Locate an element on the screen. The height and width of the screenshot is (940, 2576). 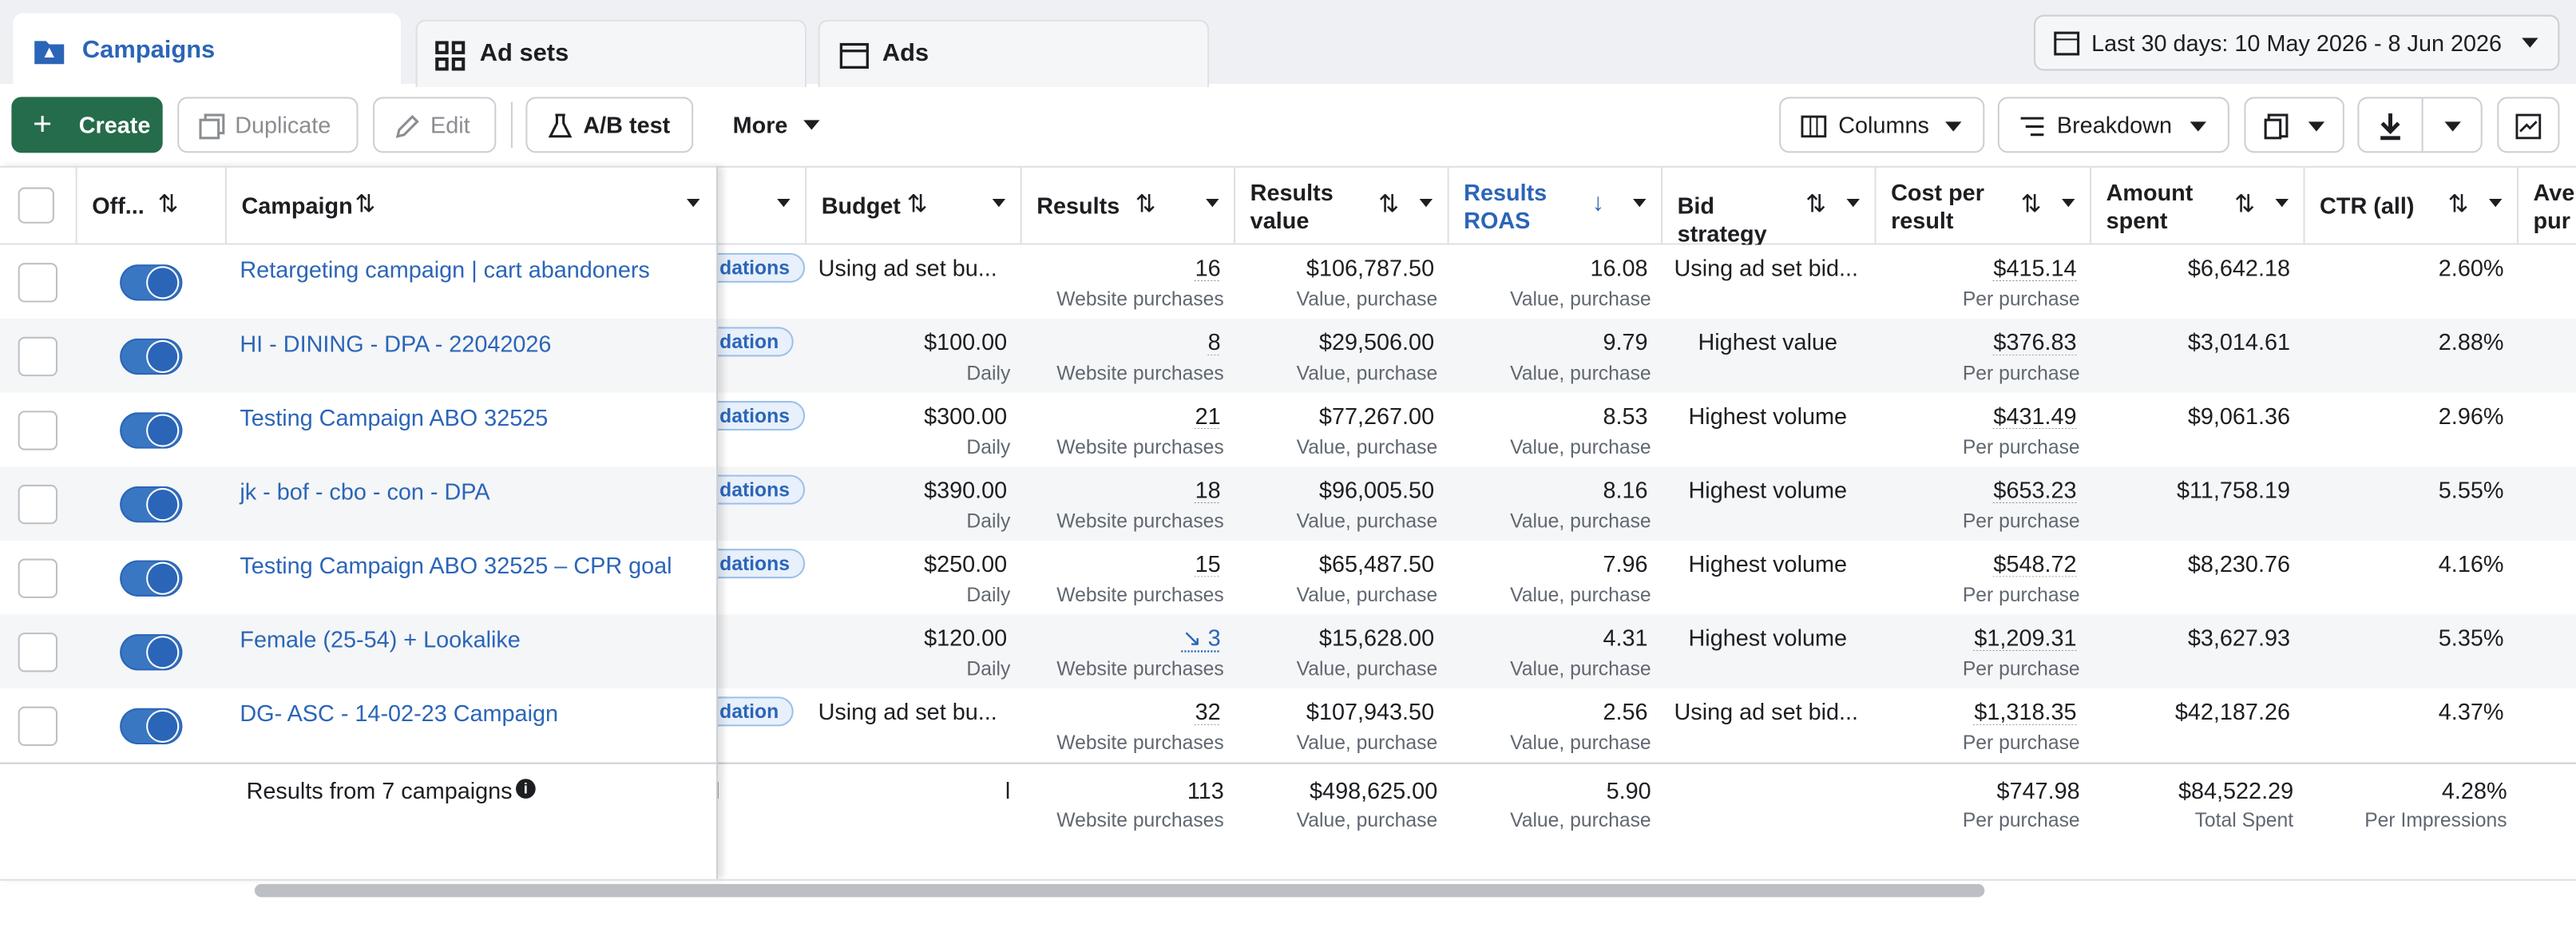
select-all is located at coordinates (36, 206).